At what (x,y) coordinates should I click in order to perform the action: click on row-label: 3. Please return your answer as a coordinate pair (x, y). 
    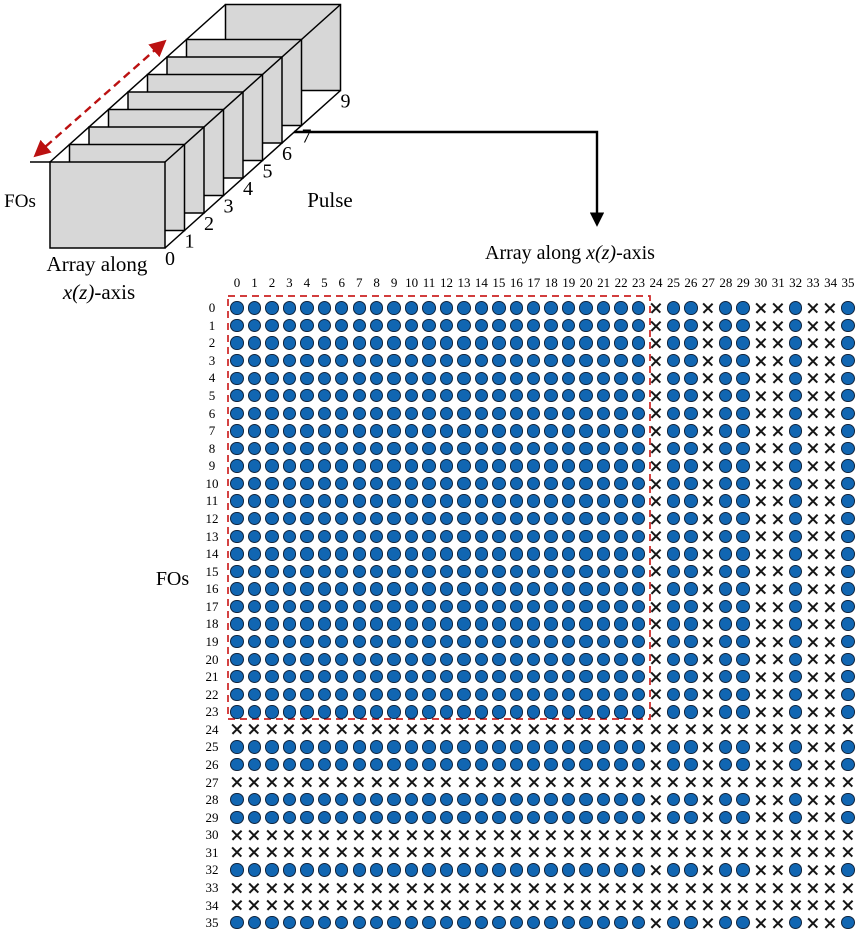
    Looking at the image, I should click on (212, 360).